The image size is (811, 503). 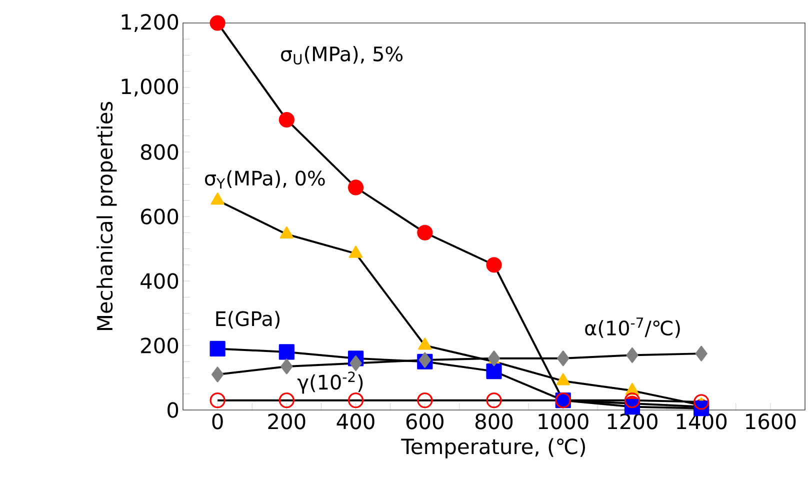 I want to click on series-label: γ(10$^{-2}$), so click(x=330, y=383).